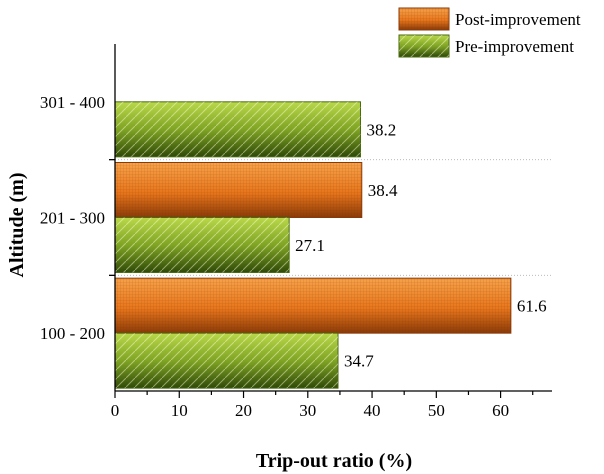  I want to click on legend: Post-improvement Pre-improvement, so click(490, 32).